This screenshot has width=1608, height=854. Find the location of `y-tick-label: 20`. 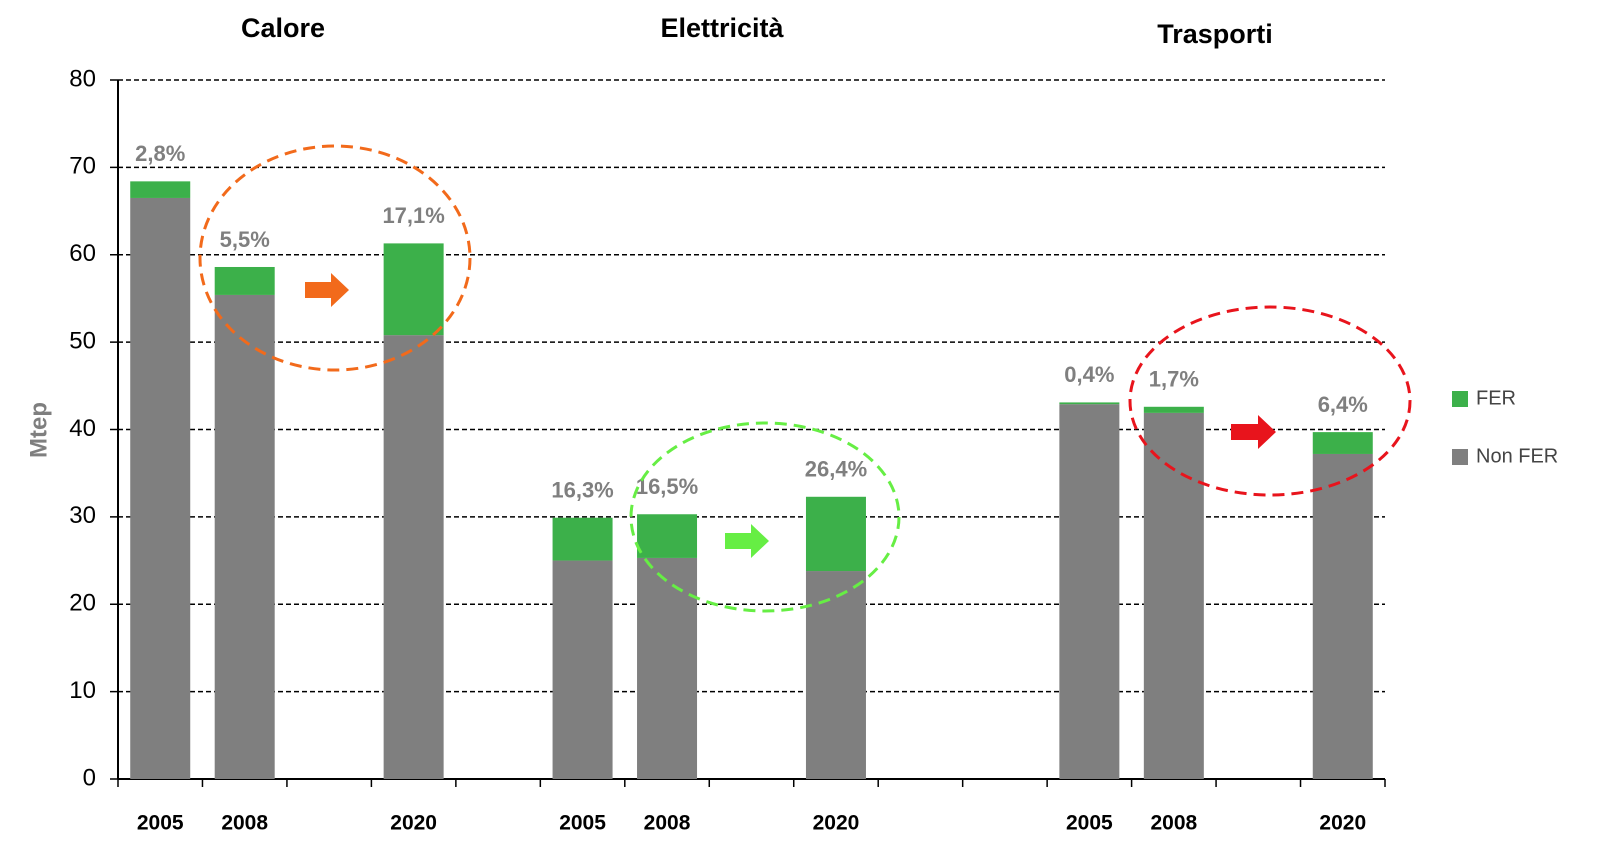

y-tick-label: 20 is located at coordinates (82, 603).